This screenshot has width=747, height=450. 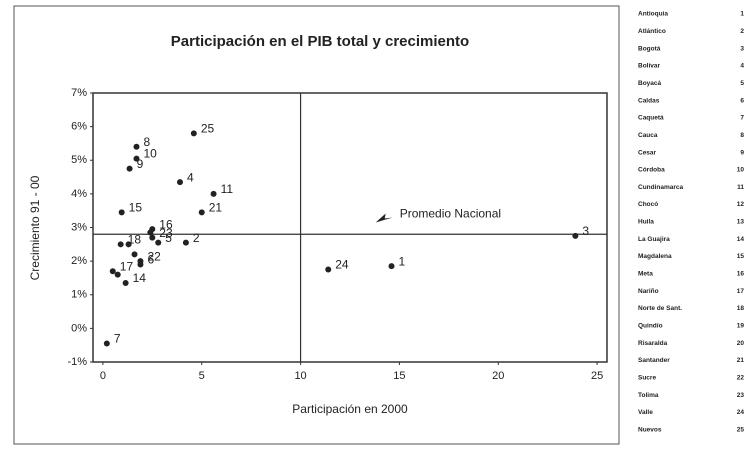 I want to click on legend-number: 21, so click(x=741, y=360).